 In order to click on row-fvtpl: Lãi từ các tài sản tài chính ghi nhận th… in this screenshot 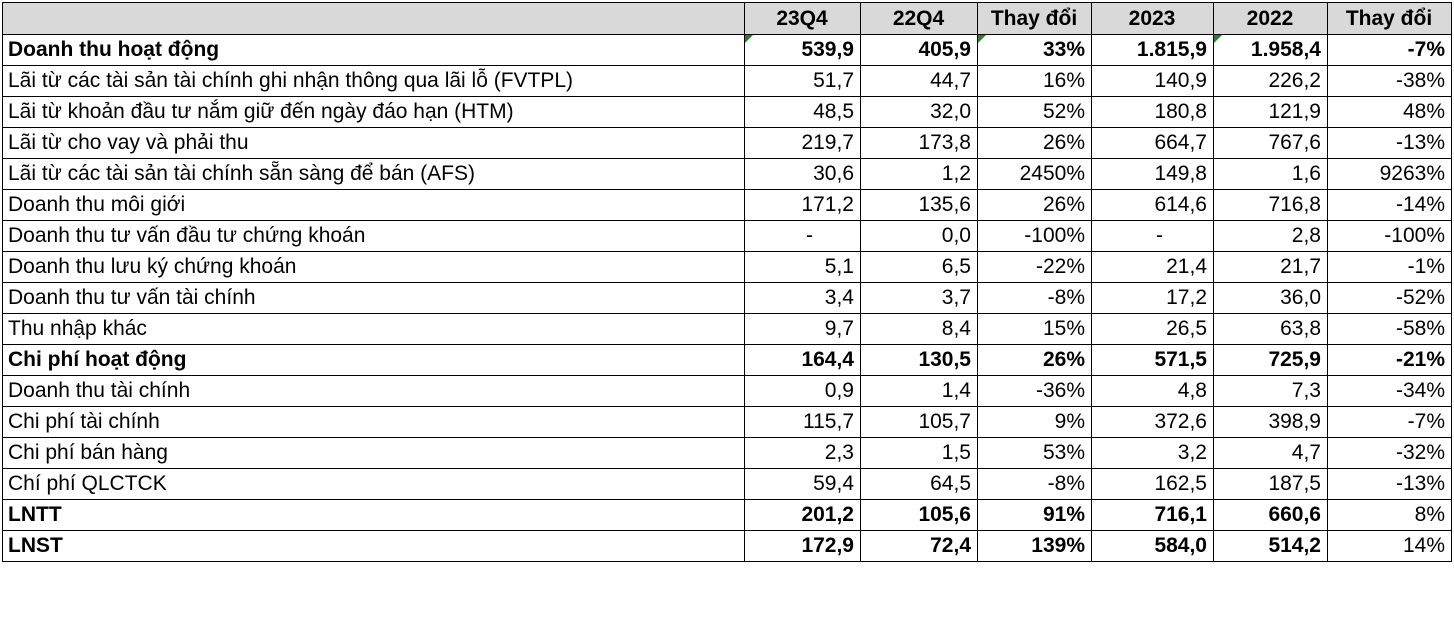, I will do `click(727, 81)`.